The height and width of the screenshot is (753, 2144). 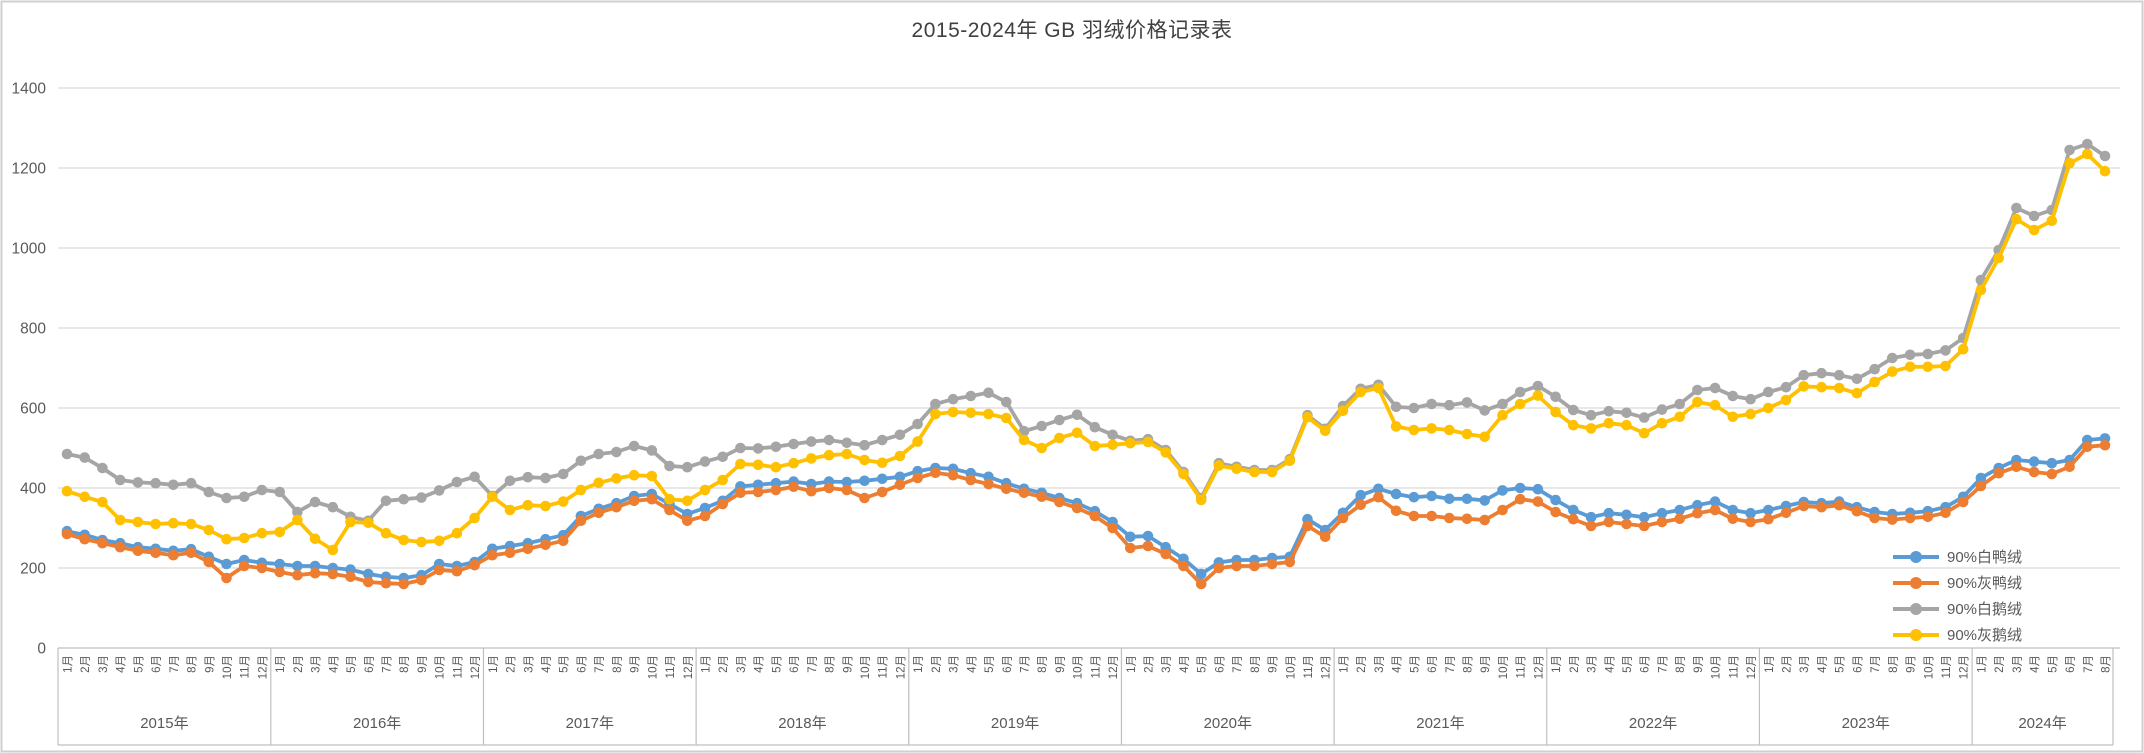 I want to click on legend-item-white-goose: 90%白鹅绒, so click(x=1957, y=608).